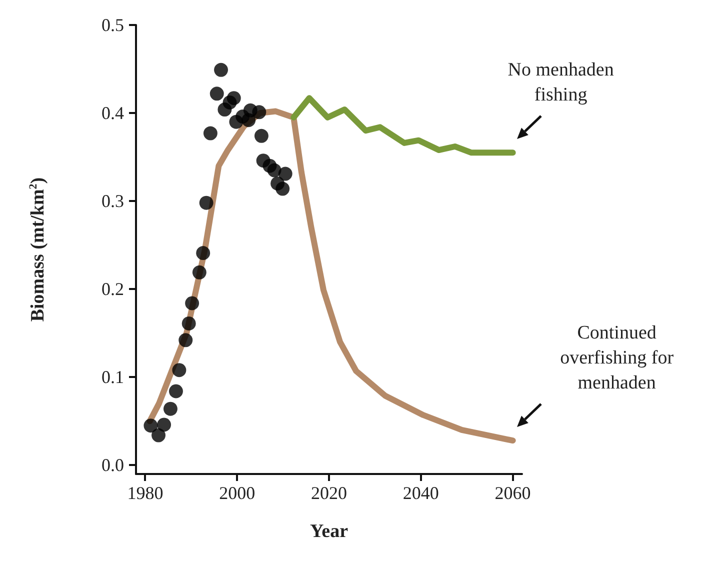 This screenshot has height=577, width=715. Describe the element at coordinates (617, 358) in the screenshot. I see `text: Continued overfishing for menhaden` at that location.